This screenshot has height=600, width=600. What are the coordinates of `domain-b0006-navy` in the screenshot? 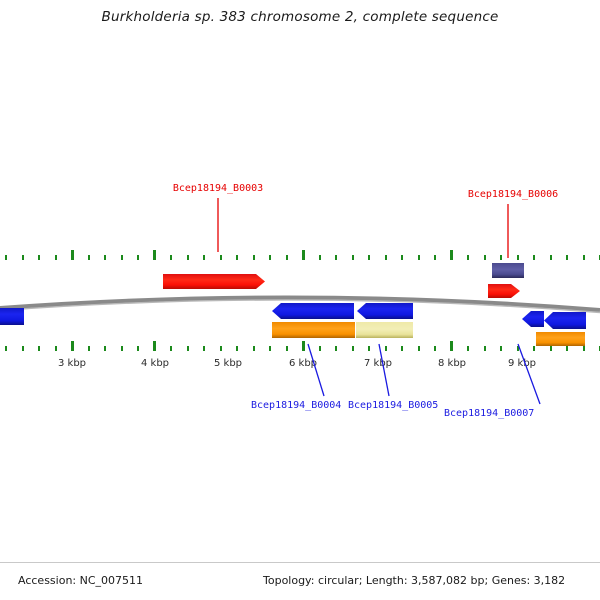 It's located at (508, 270).